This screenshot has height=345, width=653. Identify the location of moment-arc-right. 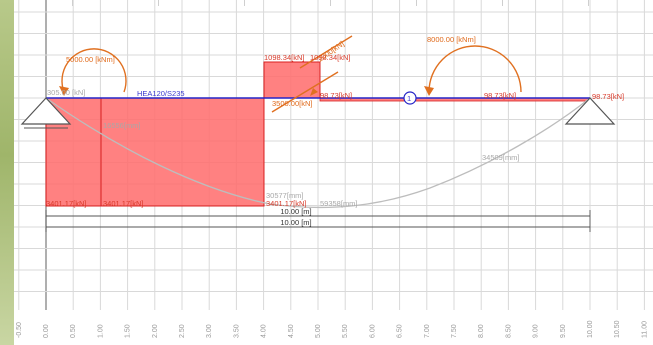
(475, 69).